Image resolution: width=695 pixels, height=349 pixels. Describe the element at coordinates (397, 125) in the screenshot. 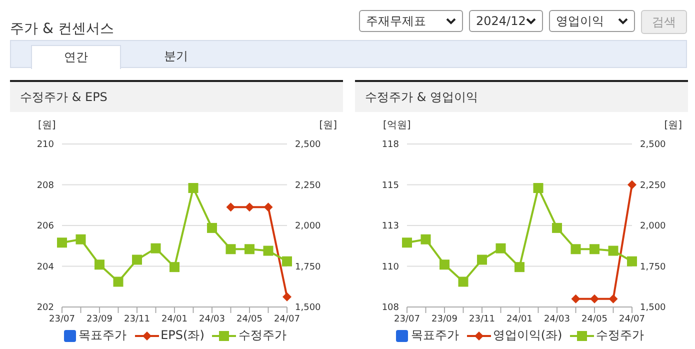

I see `y-axis-title: [억원]` at that location.